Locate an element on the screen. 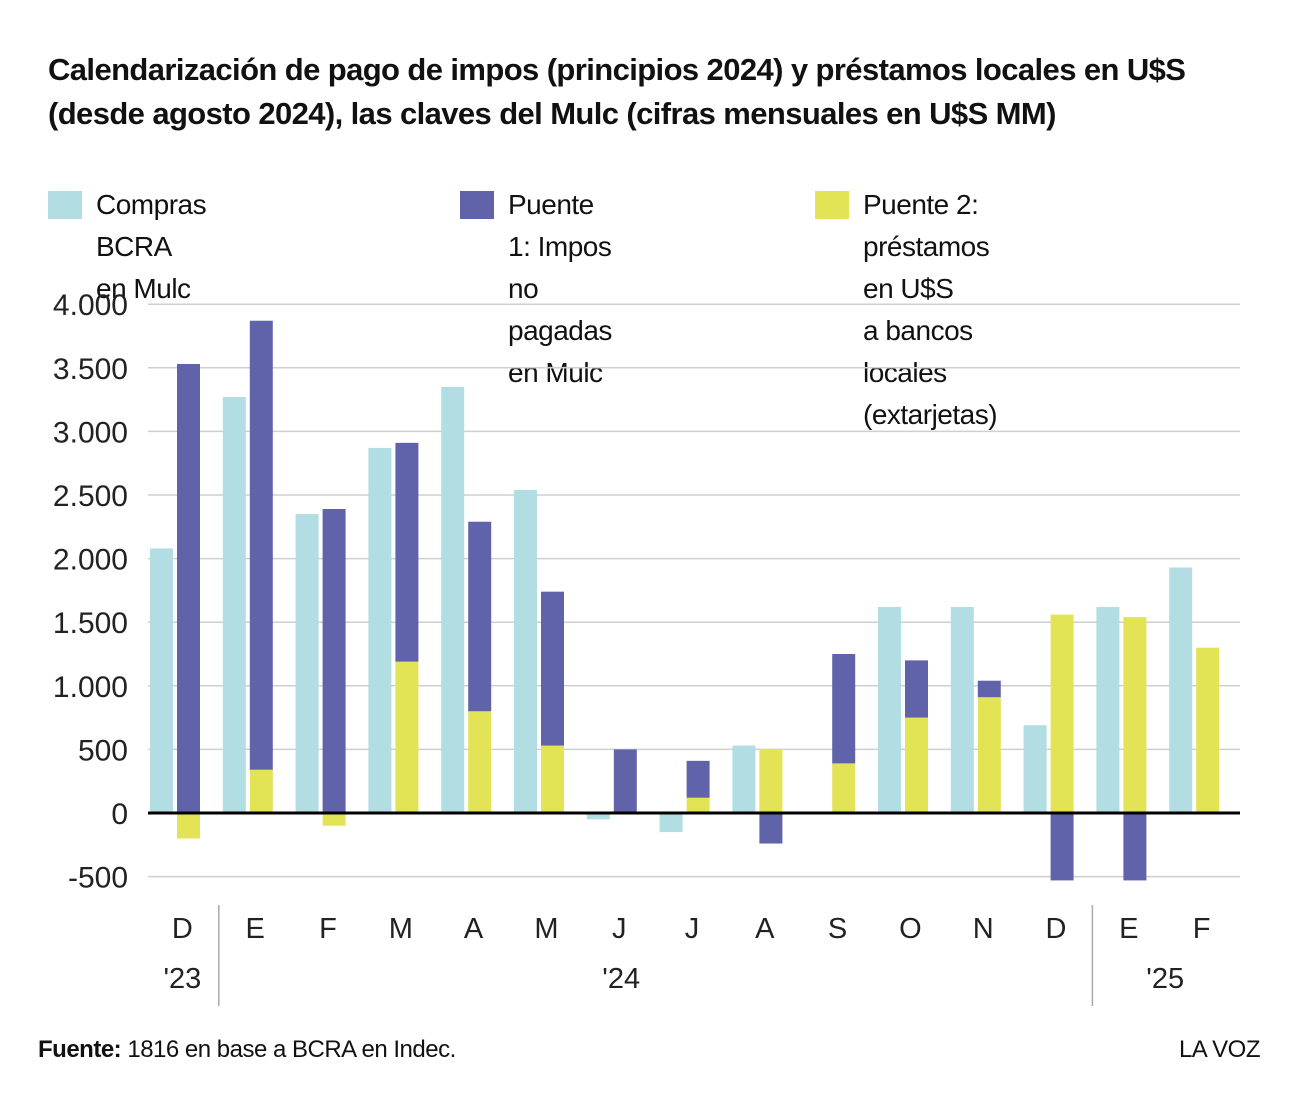  source-text: 1816 en base a BCRA en Indec. is located at coordinates (288, 1049).